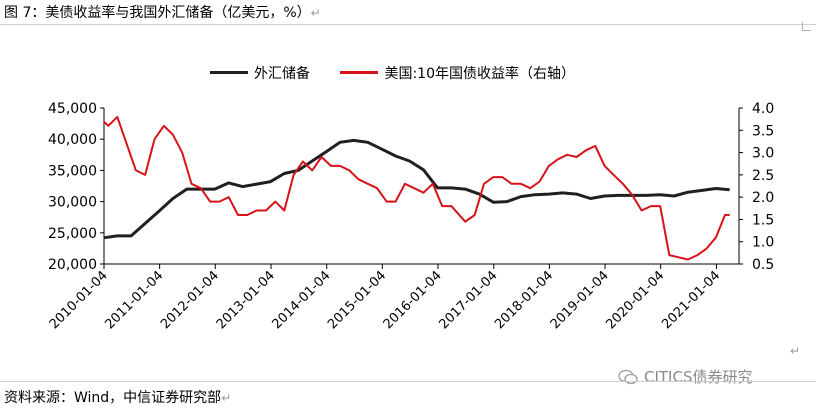 The height and width of the screenshot is (414, 816). Describe the element at coordinates (413, 300) in the screenshot. I see `x-axis-tick-label: 2016-01-04` at that location.